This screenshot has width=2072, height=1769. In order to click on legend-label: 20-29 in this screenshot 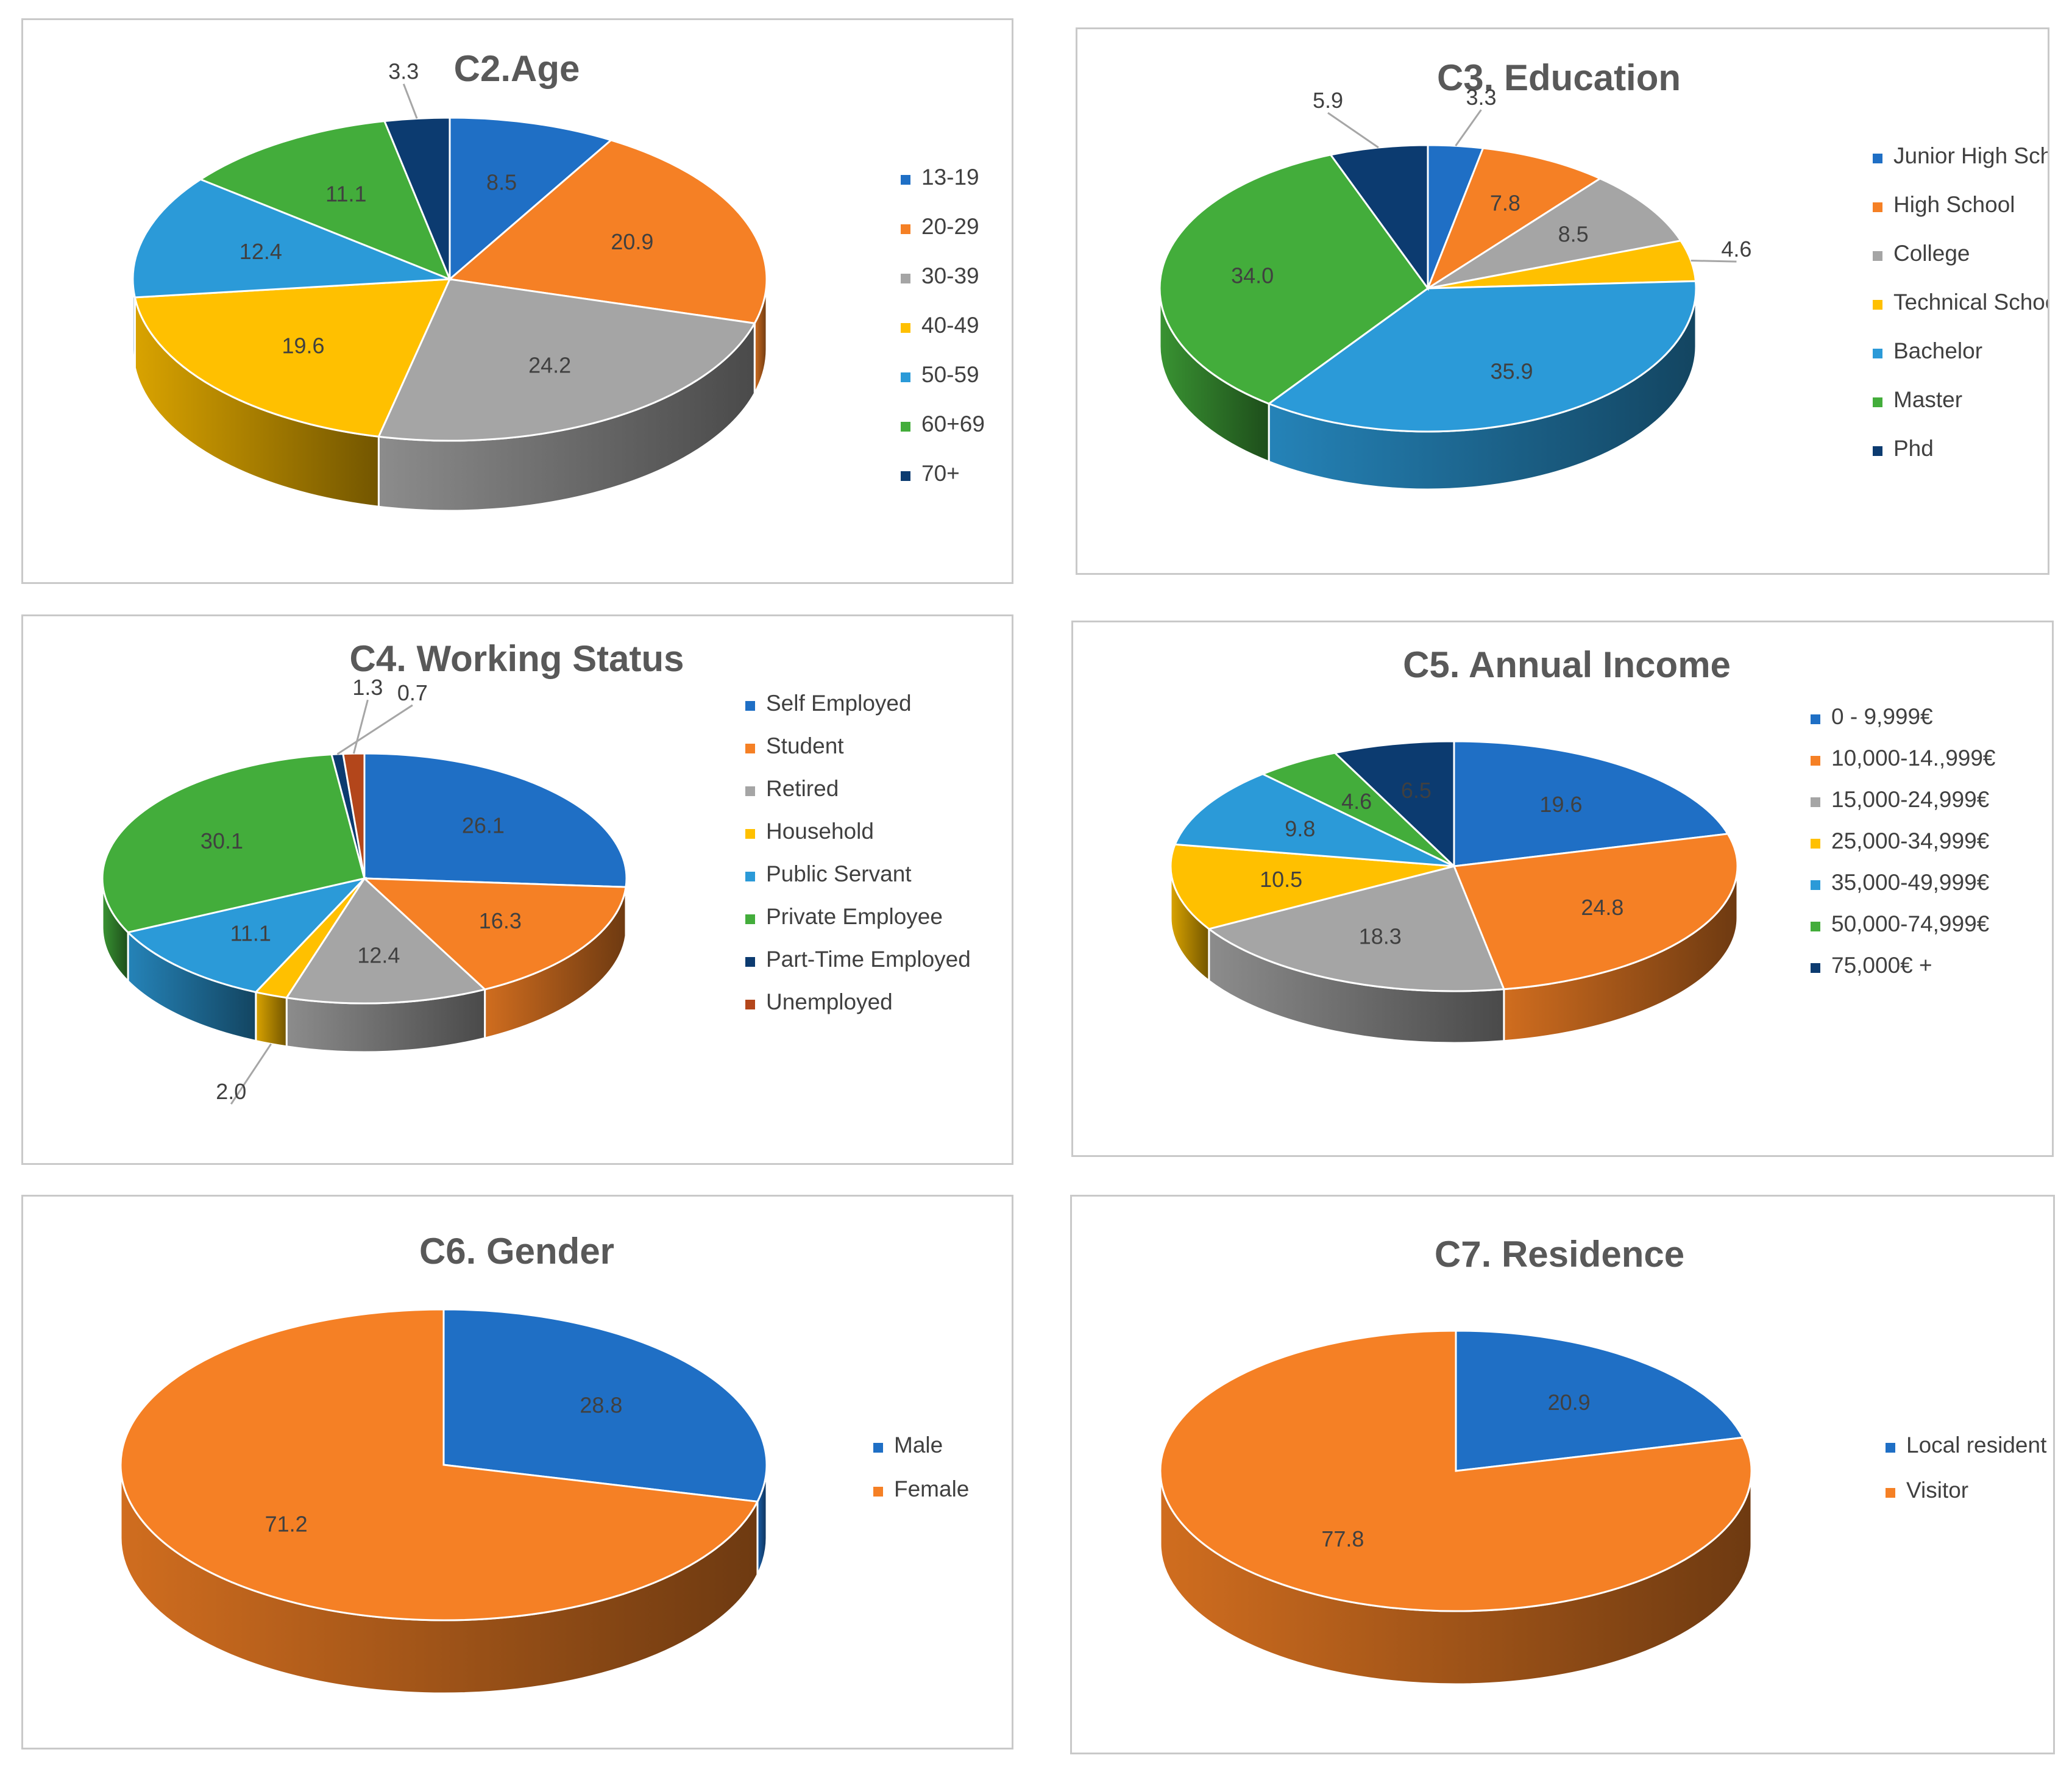, I will do `click(950, 226)`.